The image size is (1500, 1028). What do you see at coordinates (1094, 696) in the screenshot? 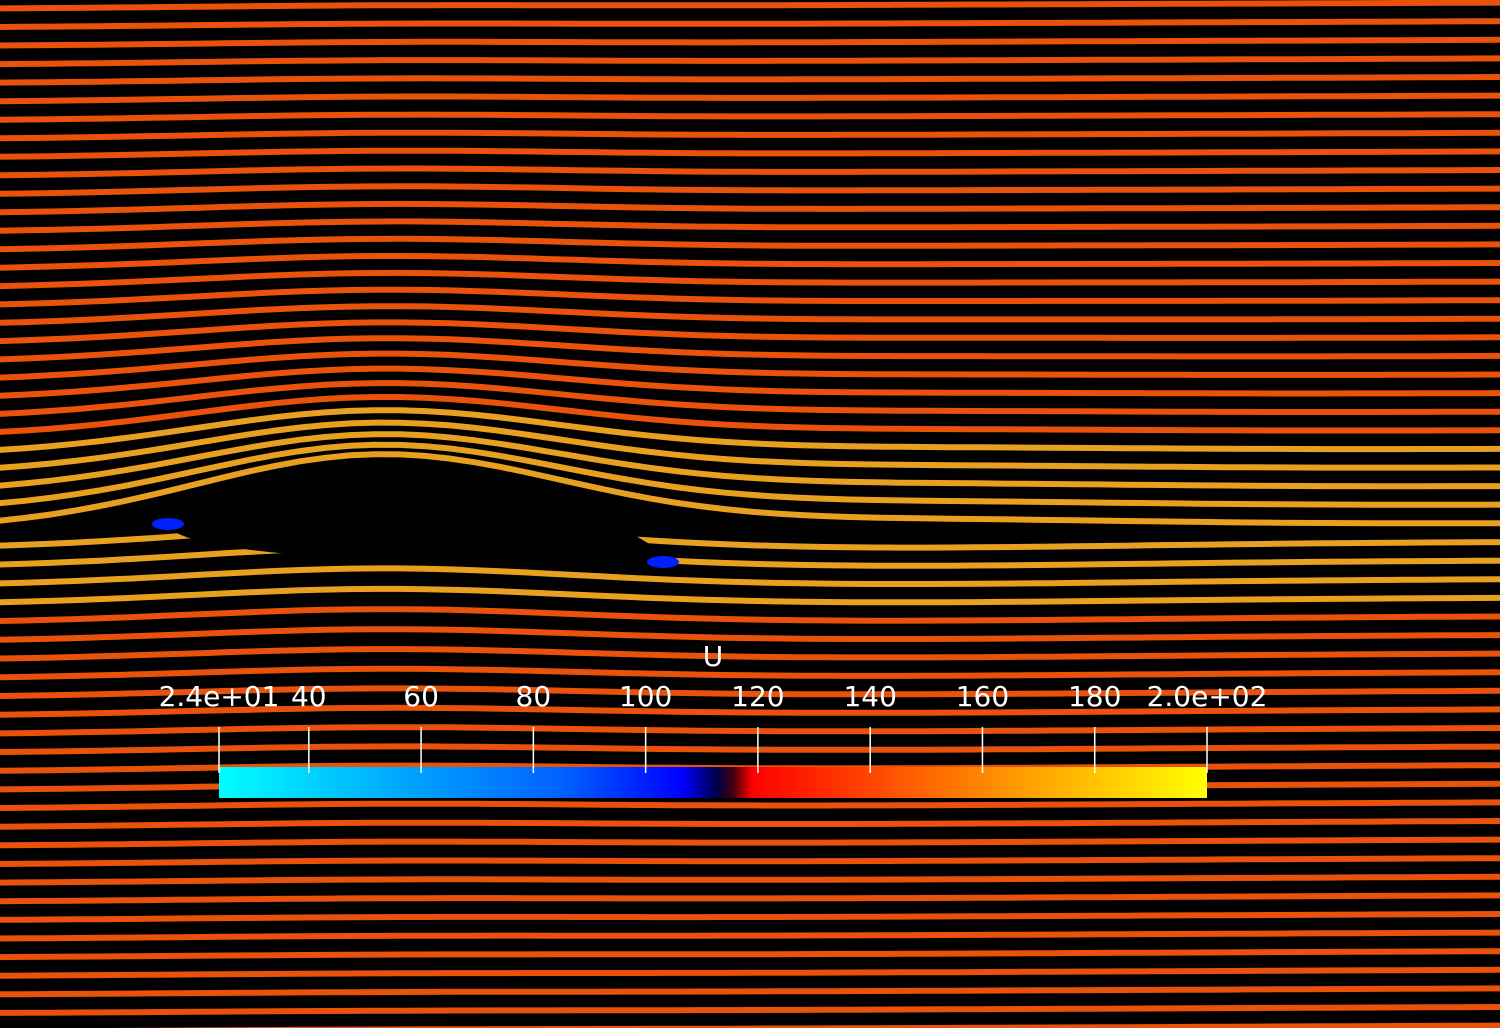
I see `scalar-bar-tick-label: 180` at bounding box center [1094, 696].